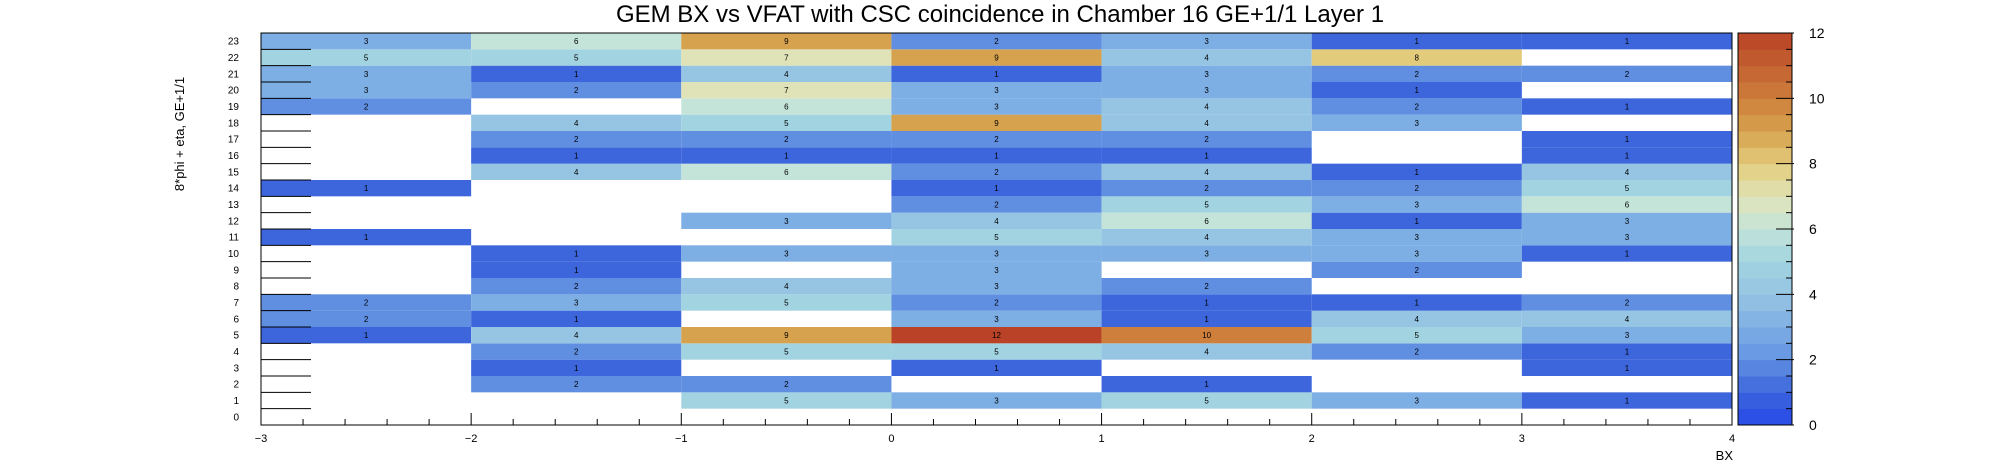 The image size is (1996, 472). I want to click on y-tick-label: 13, so click(234, 205).